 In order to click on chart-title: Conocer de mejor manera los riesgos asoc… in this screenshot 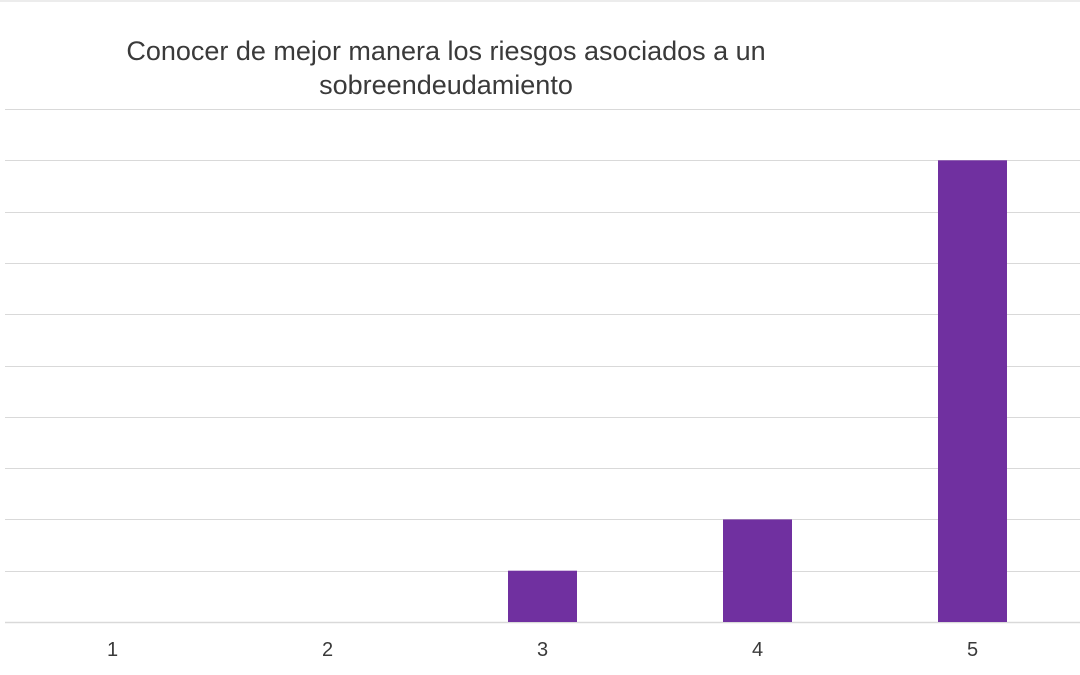, I will do `click(446, 68)`.